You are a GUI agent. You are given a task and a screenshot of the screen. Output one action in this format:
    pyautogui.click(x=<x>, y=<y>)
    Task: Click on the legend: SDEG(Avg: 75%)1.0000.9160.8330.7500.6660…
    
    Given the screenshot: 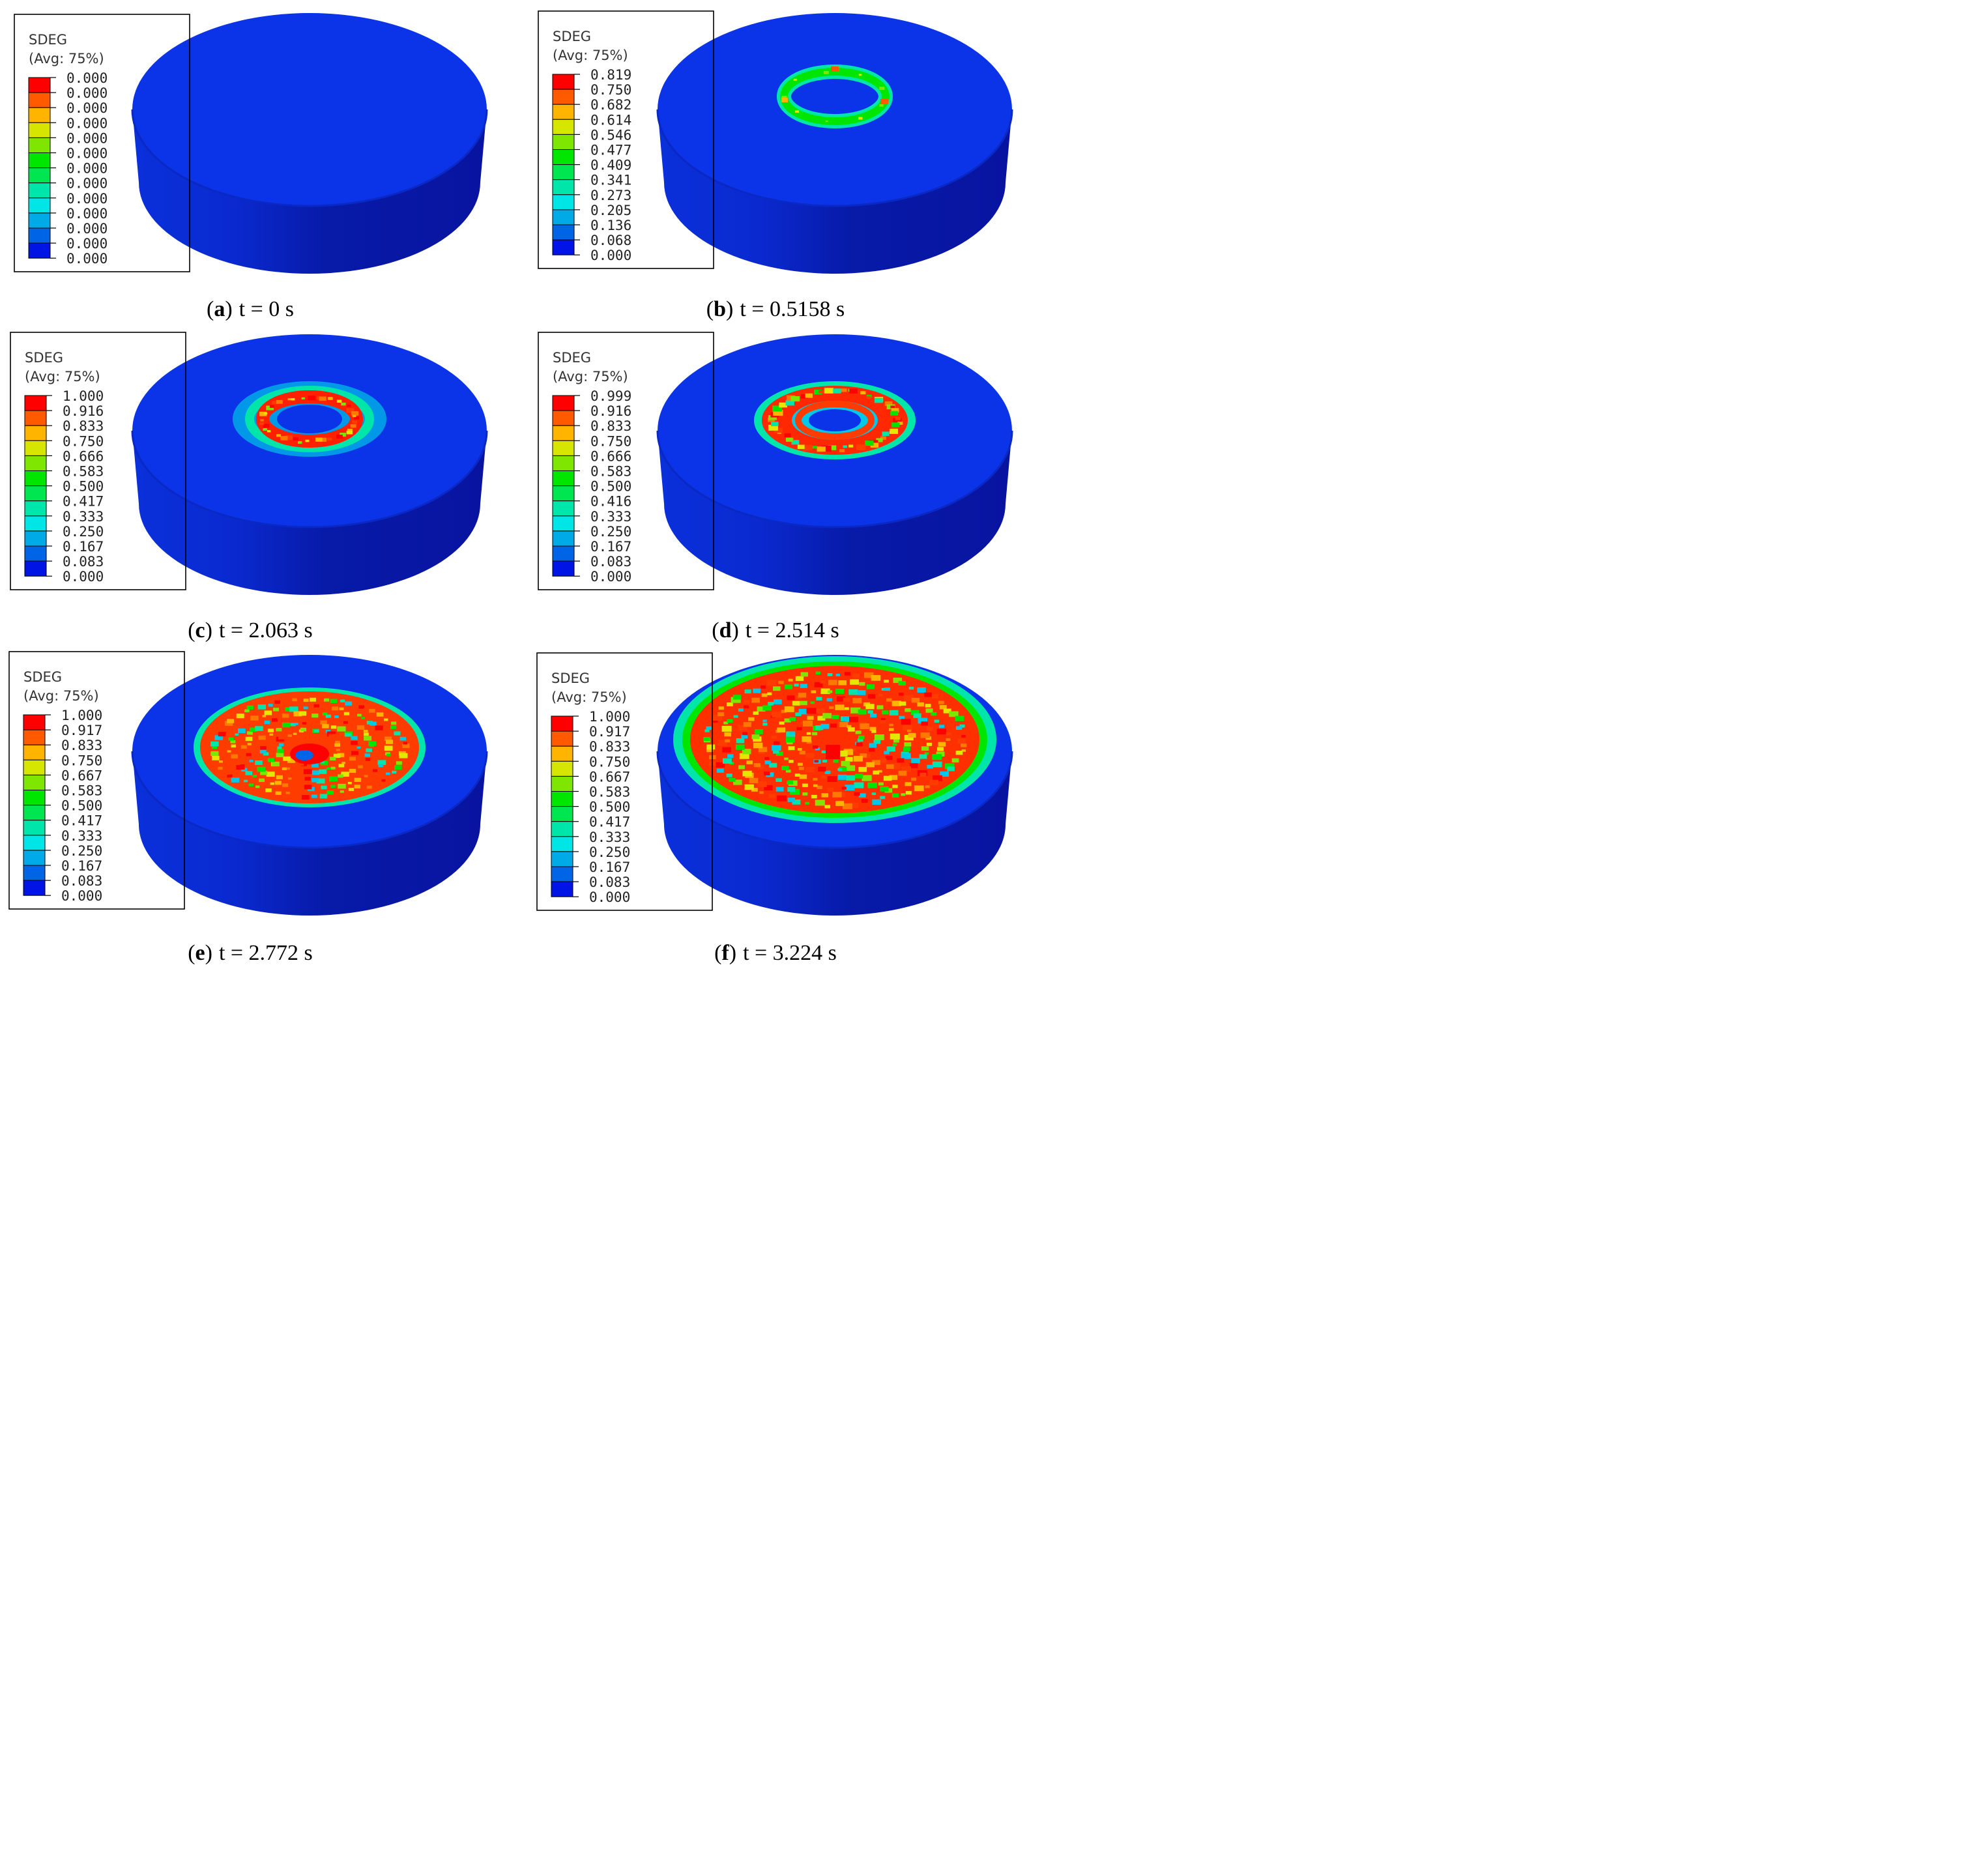 What is the action you would take?
    pyautogui.click(x=98, y=461)
    